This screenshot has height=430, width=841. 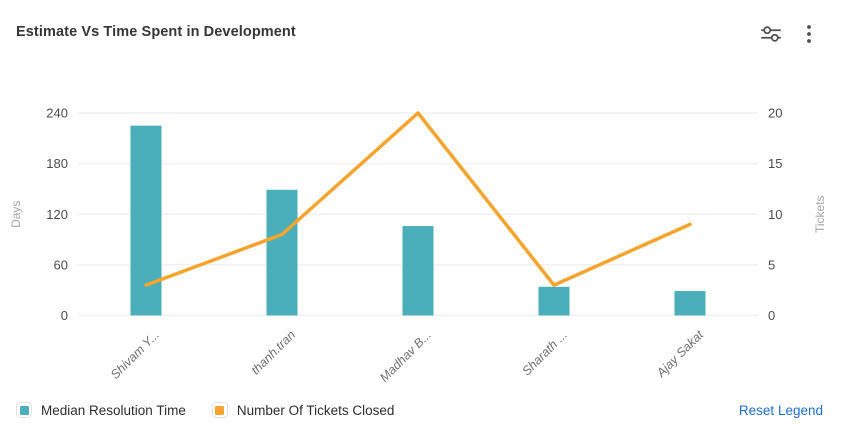 I want to click on x-axis-label: thanh.tran, so click(x=273, y=353).